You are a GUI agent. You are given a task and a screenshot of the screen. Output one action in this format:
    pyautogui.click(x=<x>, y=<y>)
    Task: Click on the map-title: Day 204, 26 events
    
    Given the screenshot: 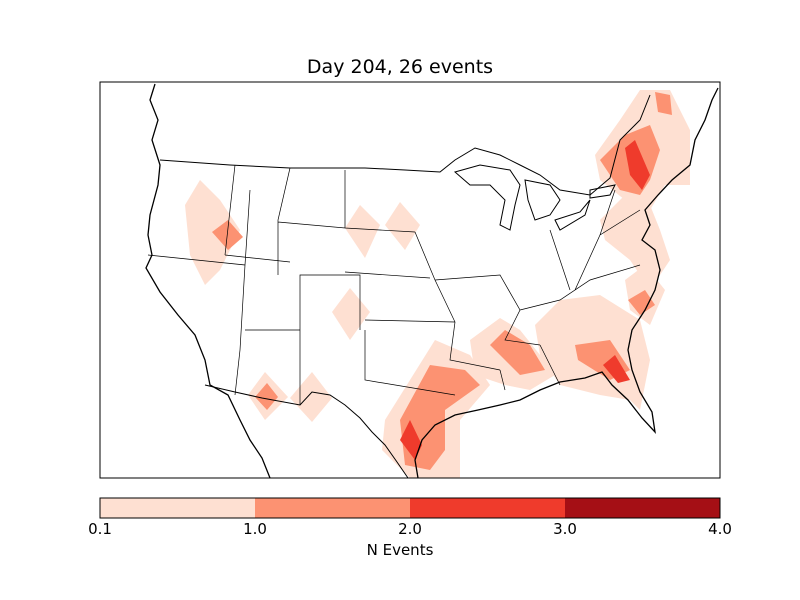 What is the action you would take?
    pyautogui.click(x=400, y=67)
    